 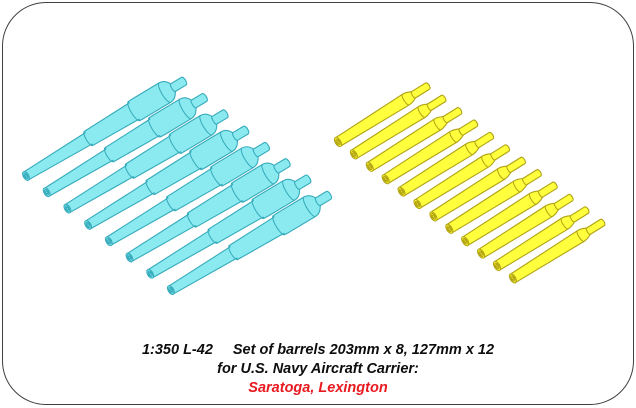 I want to click on product-description: Set of barrels 203mm x 8, 127mm x 12, so click(x=363, y=350).